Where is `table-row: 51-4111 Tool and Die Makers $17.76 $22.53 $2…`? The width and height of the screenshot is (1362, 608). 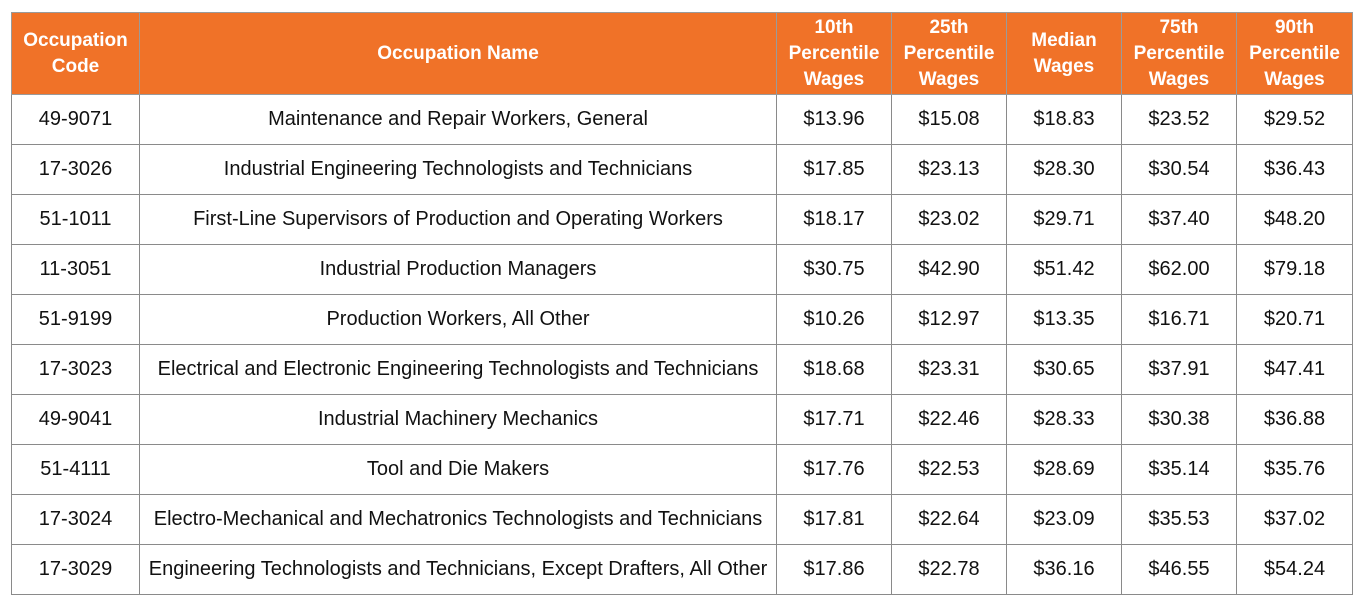
table-row: 51-4111 Tool and Die Makers $17.76 $22.53 $2… is located at coordinates (682, 469).